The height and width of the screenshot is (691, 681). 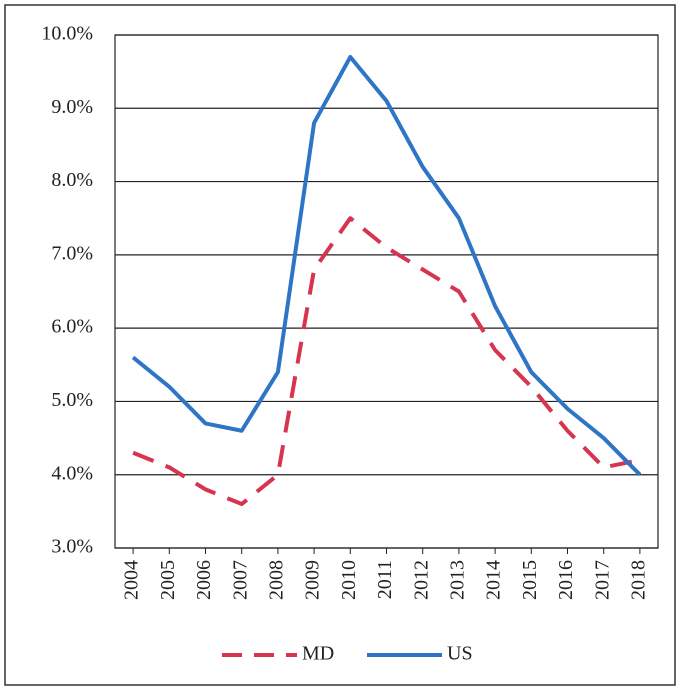 I want to click on y-tick-label: 10.0%, so click(x=67, y=34).